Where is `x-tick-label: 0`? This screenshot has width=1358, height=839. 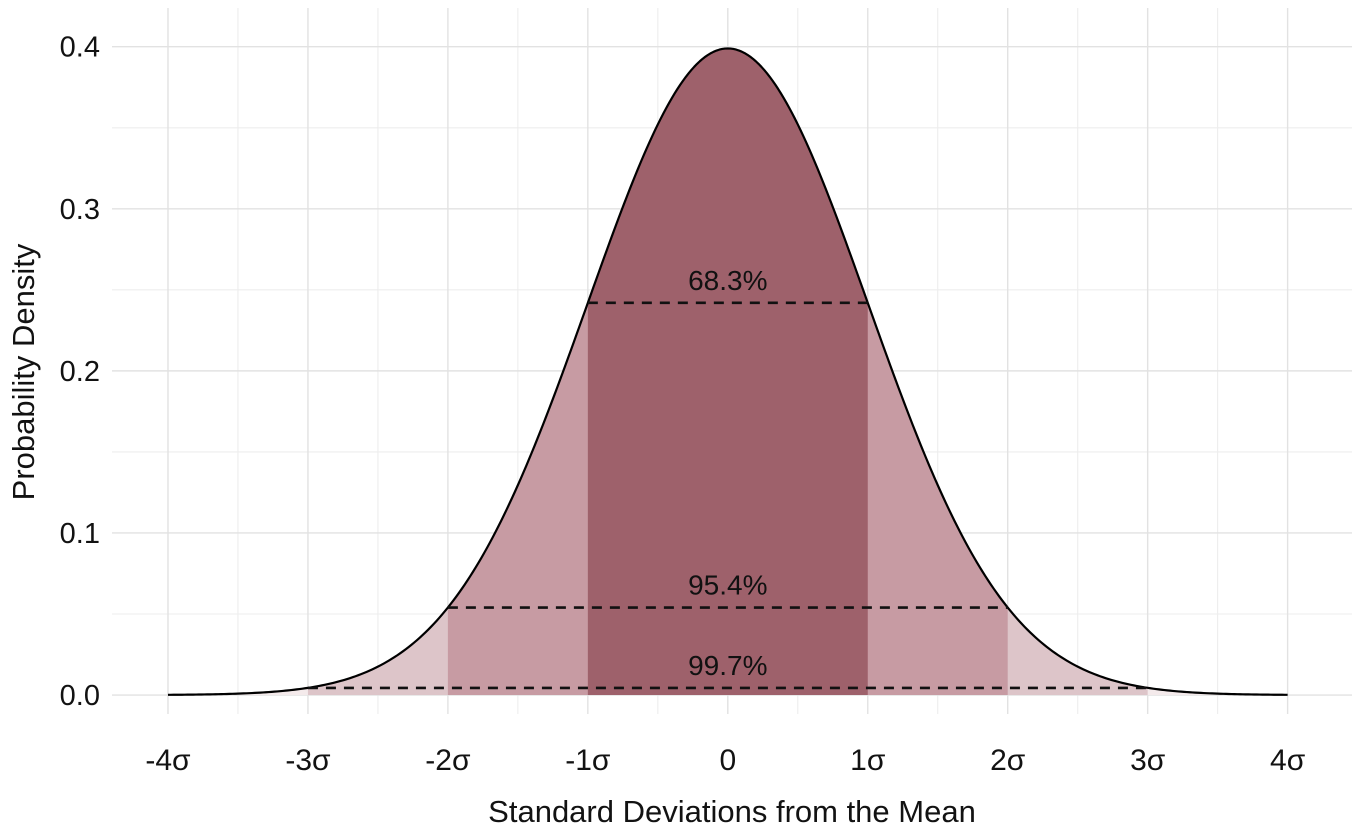 x-tick-label: 0 is located at coordinates (727, 760).